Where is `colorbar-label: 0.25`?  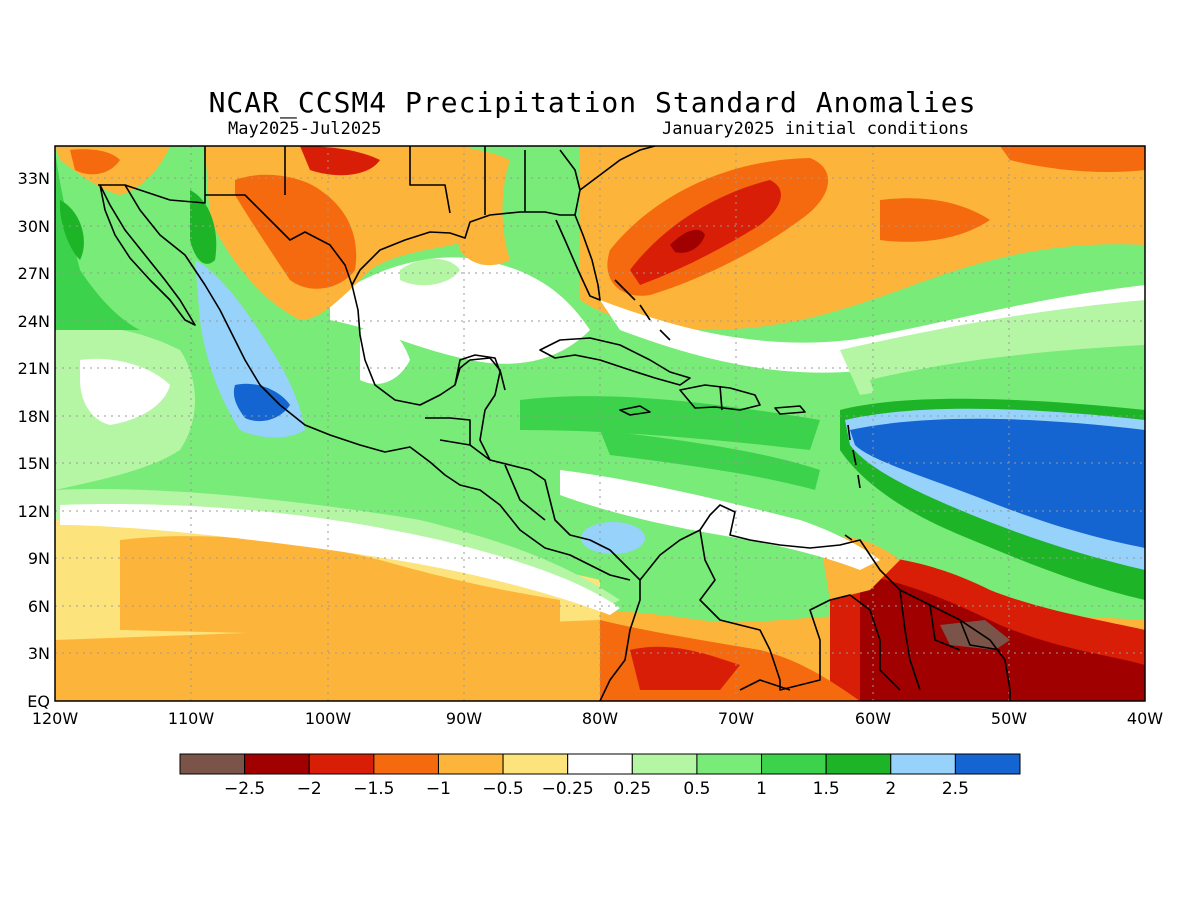
colorbar-label: 0.25 is located at coordinates (632, 789).